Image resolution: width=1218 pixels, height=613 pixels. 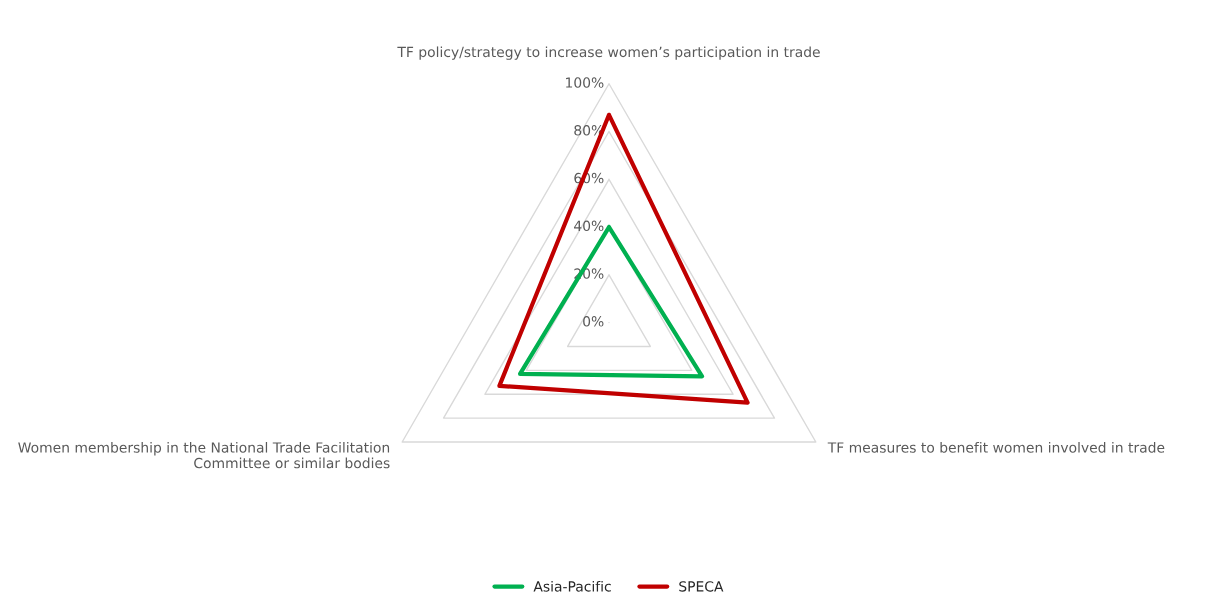 What do you see at coordinates (585, 82) in the screenshot?
I see `y-tick-label: 100%` at bounding box center [585, 82].